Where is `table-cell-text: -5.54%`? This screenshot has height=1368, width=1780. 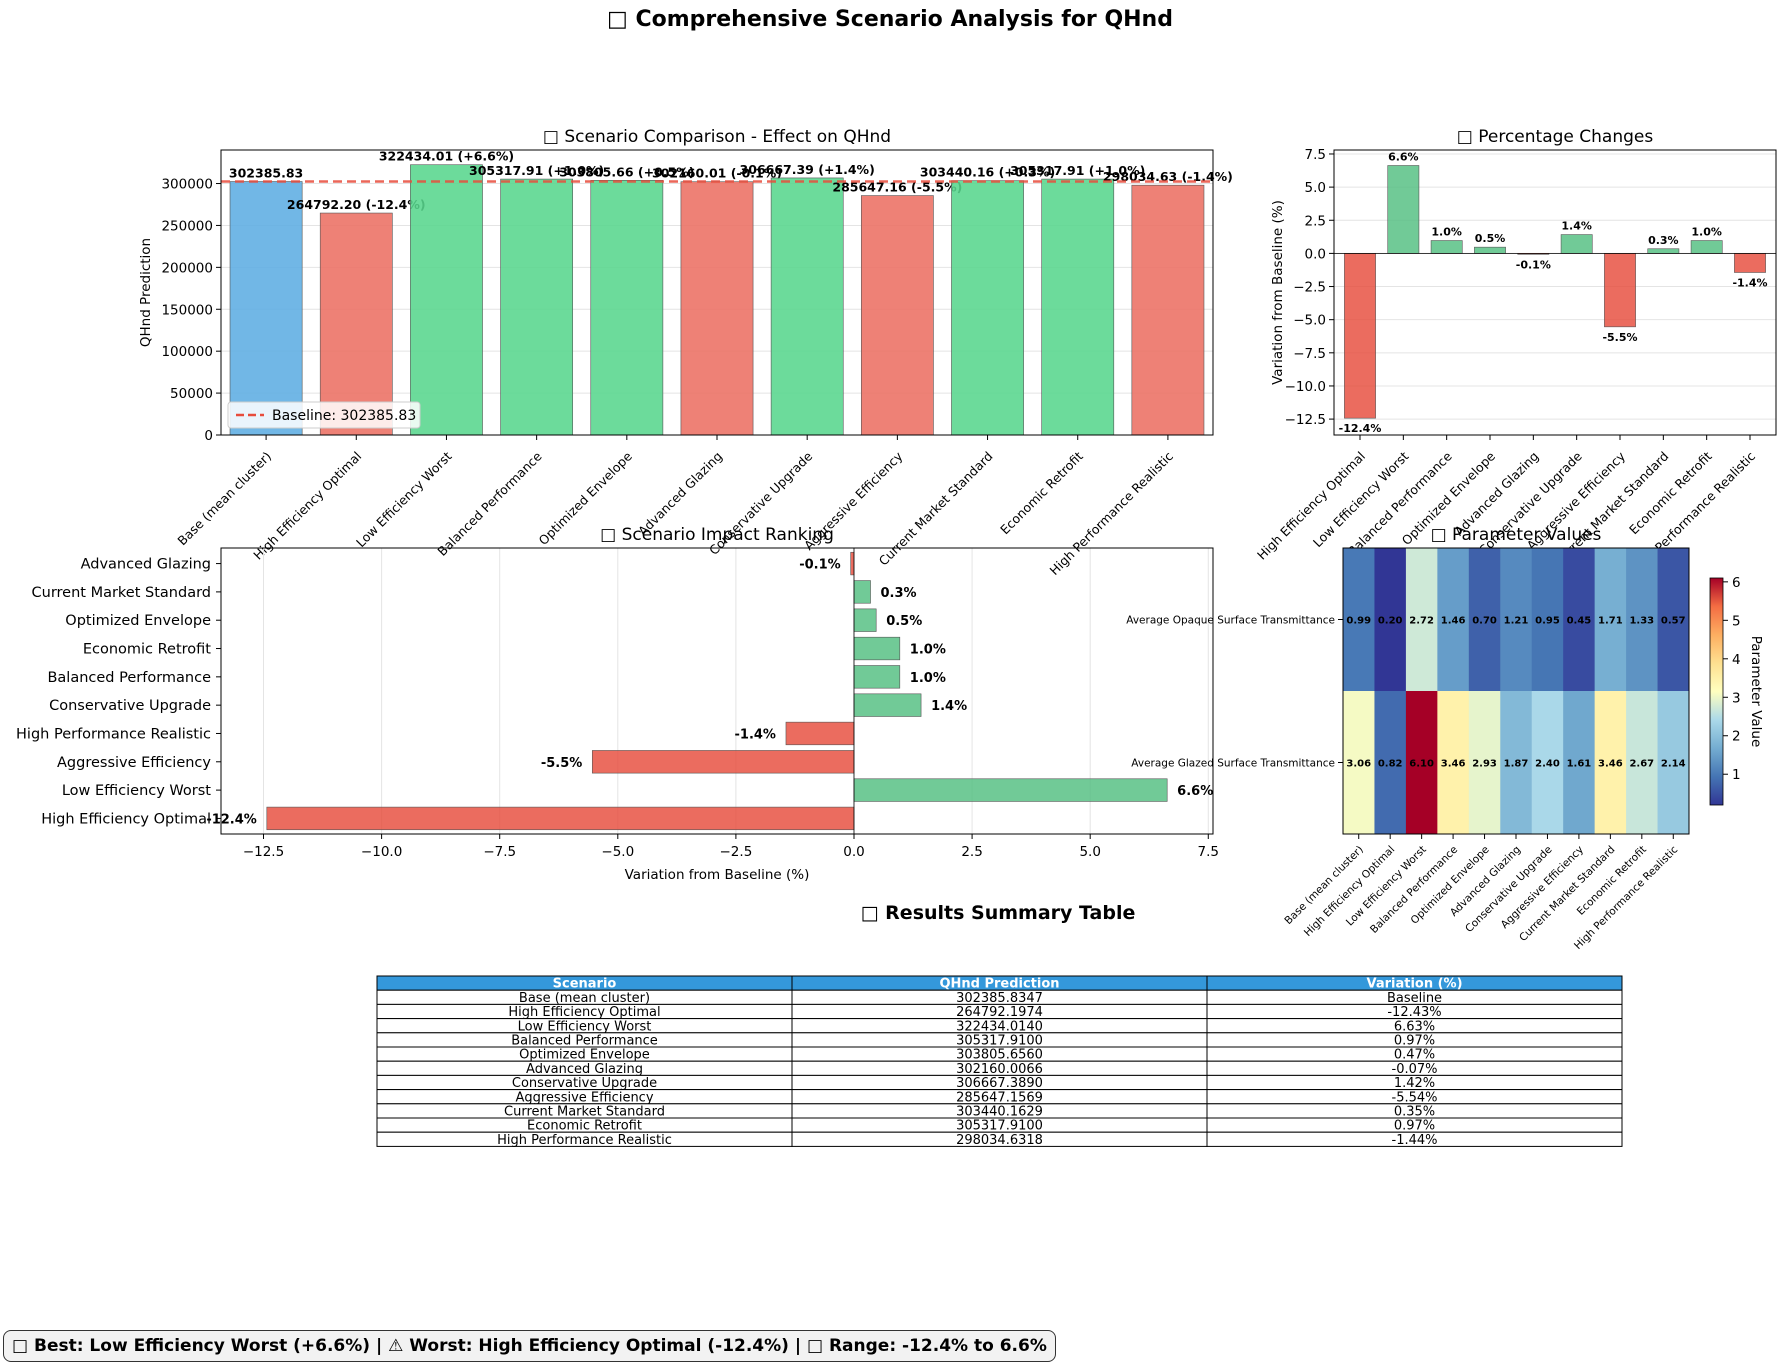 table-cell-text: -5.54% is located at coordinates (1415, 1097).